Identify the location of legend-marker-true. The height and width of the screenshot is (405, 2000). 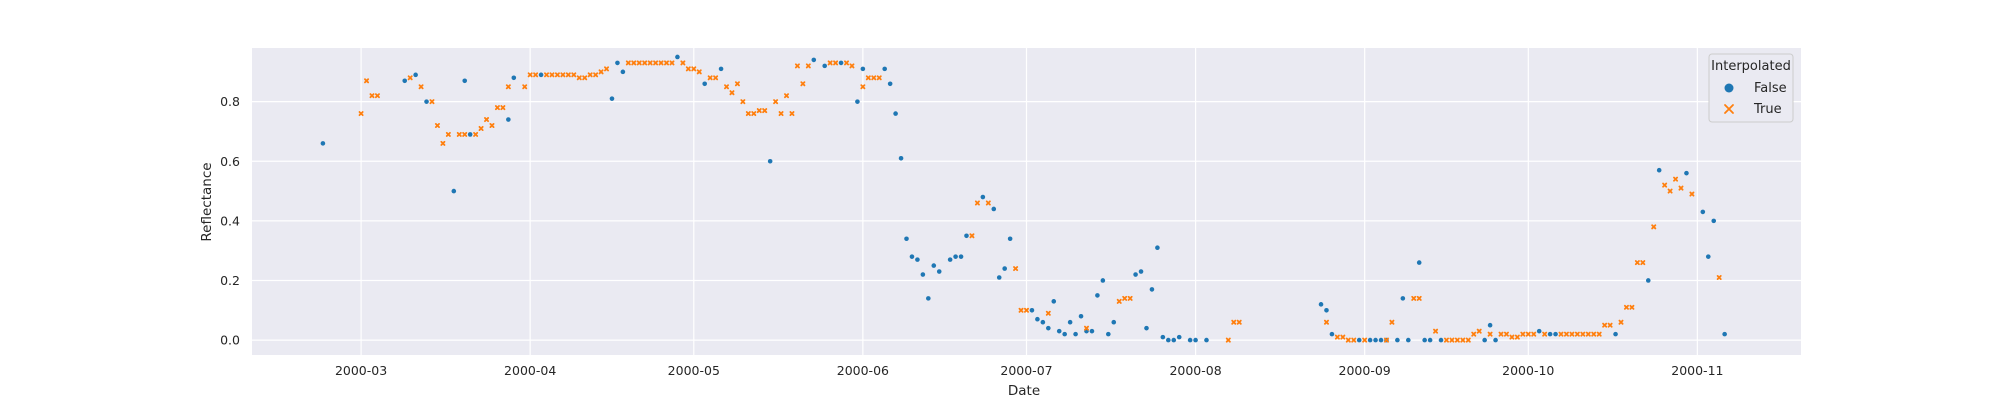
(1729, 109).